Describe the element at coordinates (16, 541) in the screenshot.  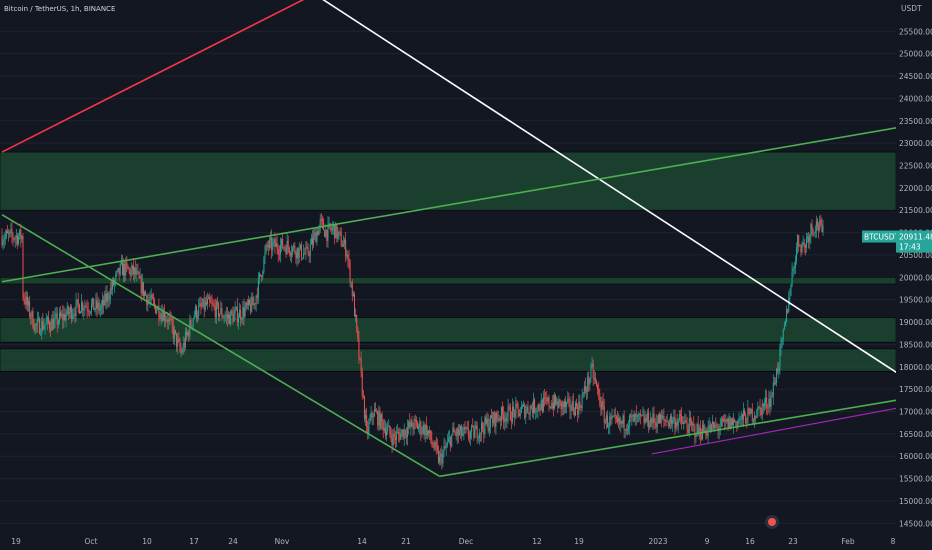
I see `x-tick-label: 19` at that location.